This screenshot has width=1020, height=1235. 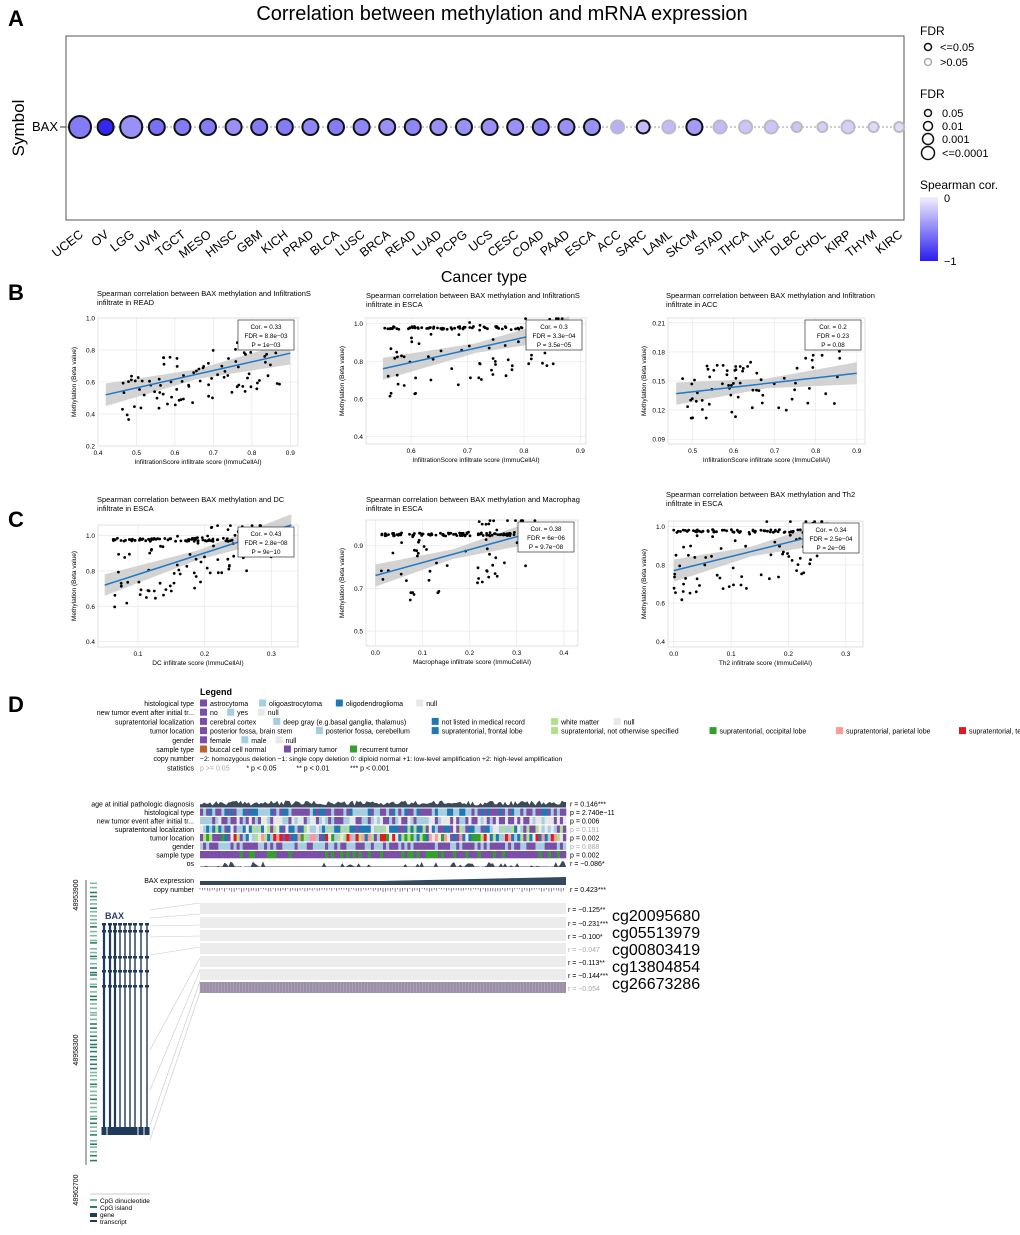 What do you see at coordinates (116, 1208) in the screenshot?
I see `bottom-legend-label: CpG island` at bounding box center [116, 1208].